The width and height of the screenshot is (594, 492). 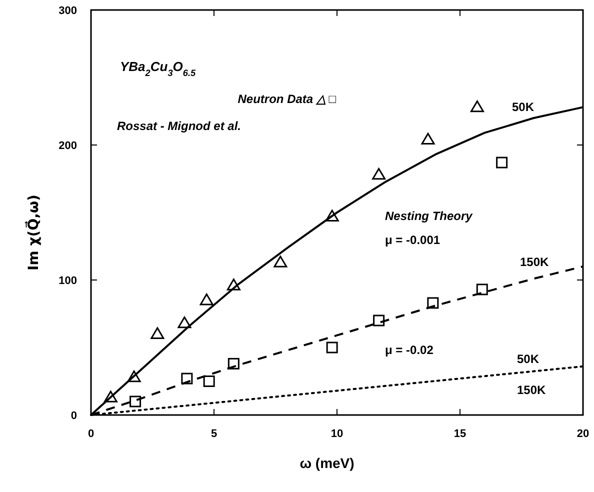 I want to click on x-tick-label: 0, so click(x=91, y=434).